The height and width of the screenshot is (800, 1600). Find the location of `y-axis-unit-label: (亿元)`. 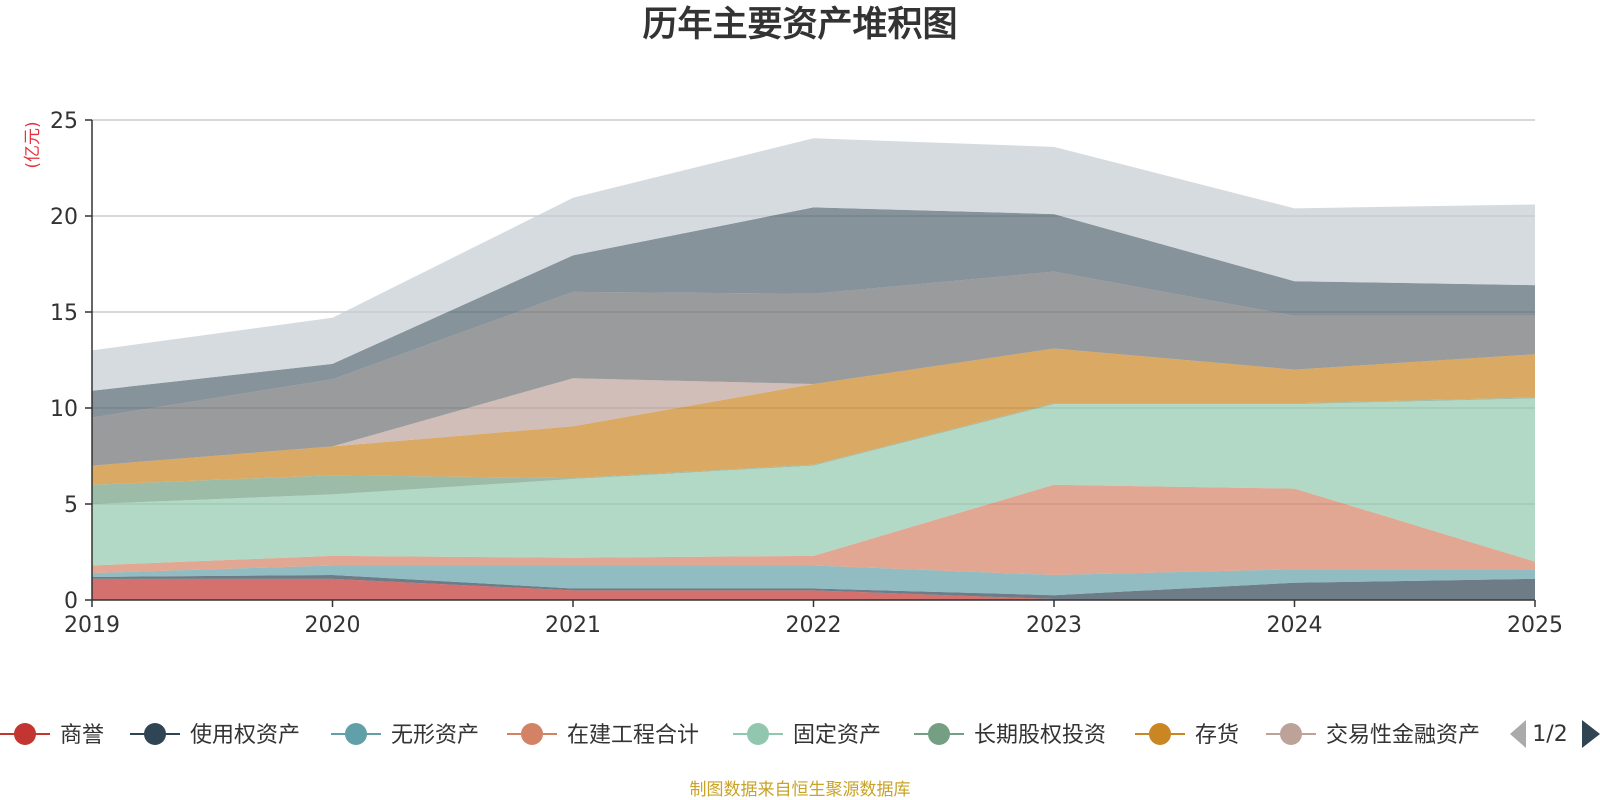

y-axis-unit-label: (亿元) is located at coordinates (33, 144).